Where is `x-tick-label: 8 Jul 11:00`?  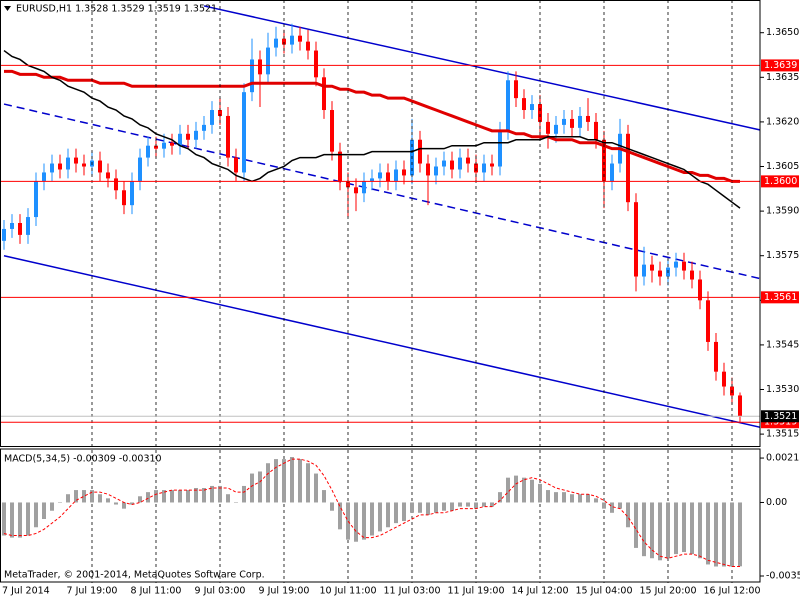 x-tick-label: 8 Jul 11:00 is located at coordinates (156, 591).